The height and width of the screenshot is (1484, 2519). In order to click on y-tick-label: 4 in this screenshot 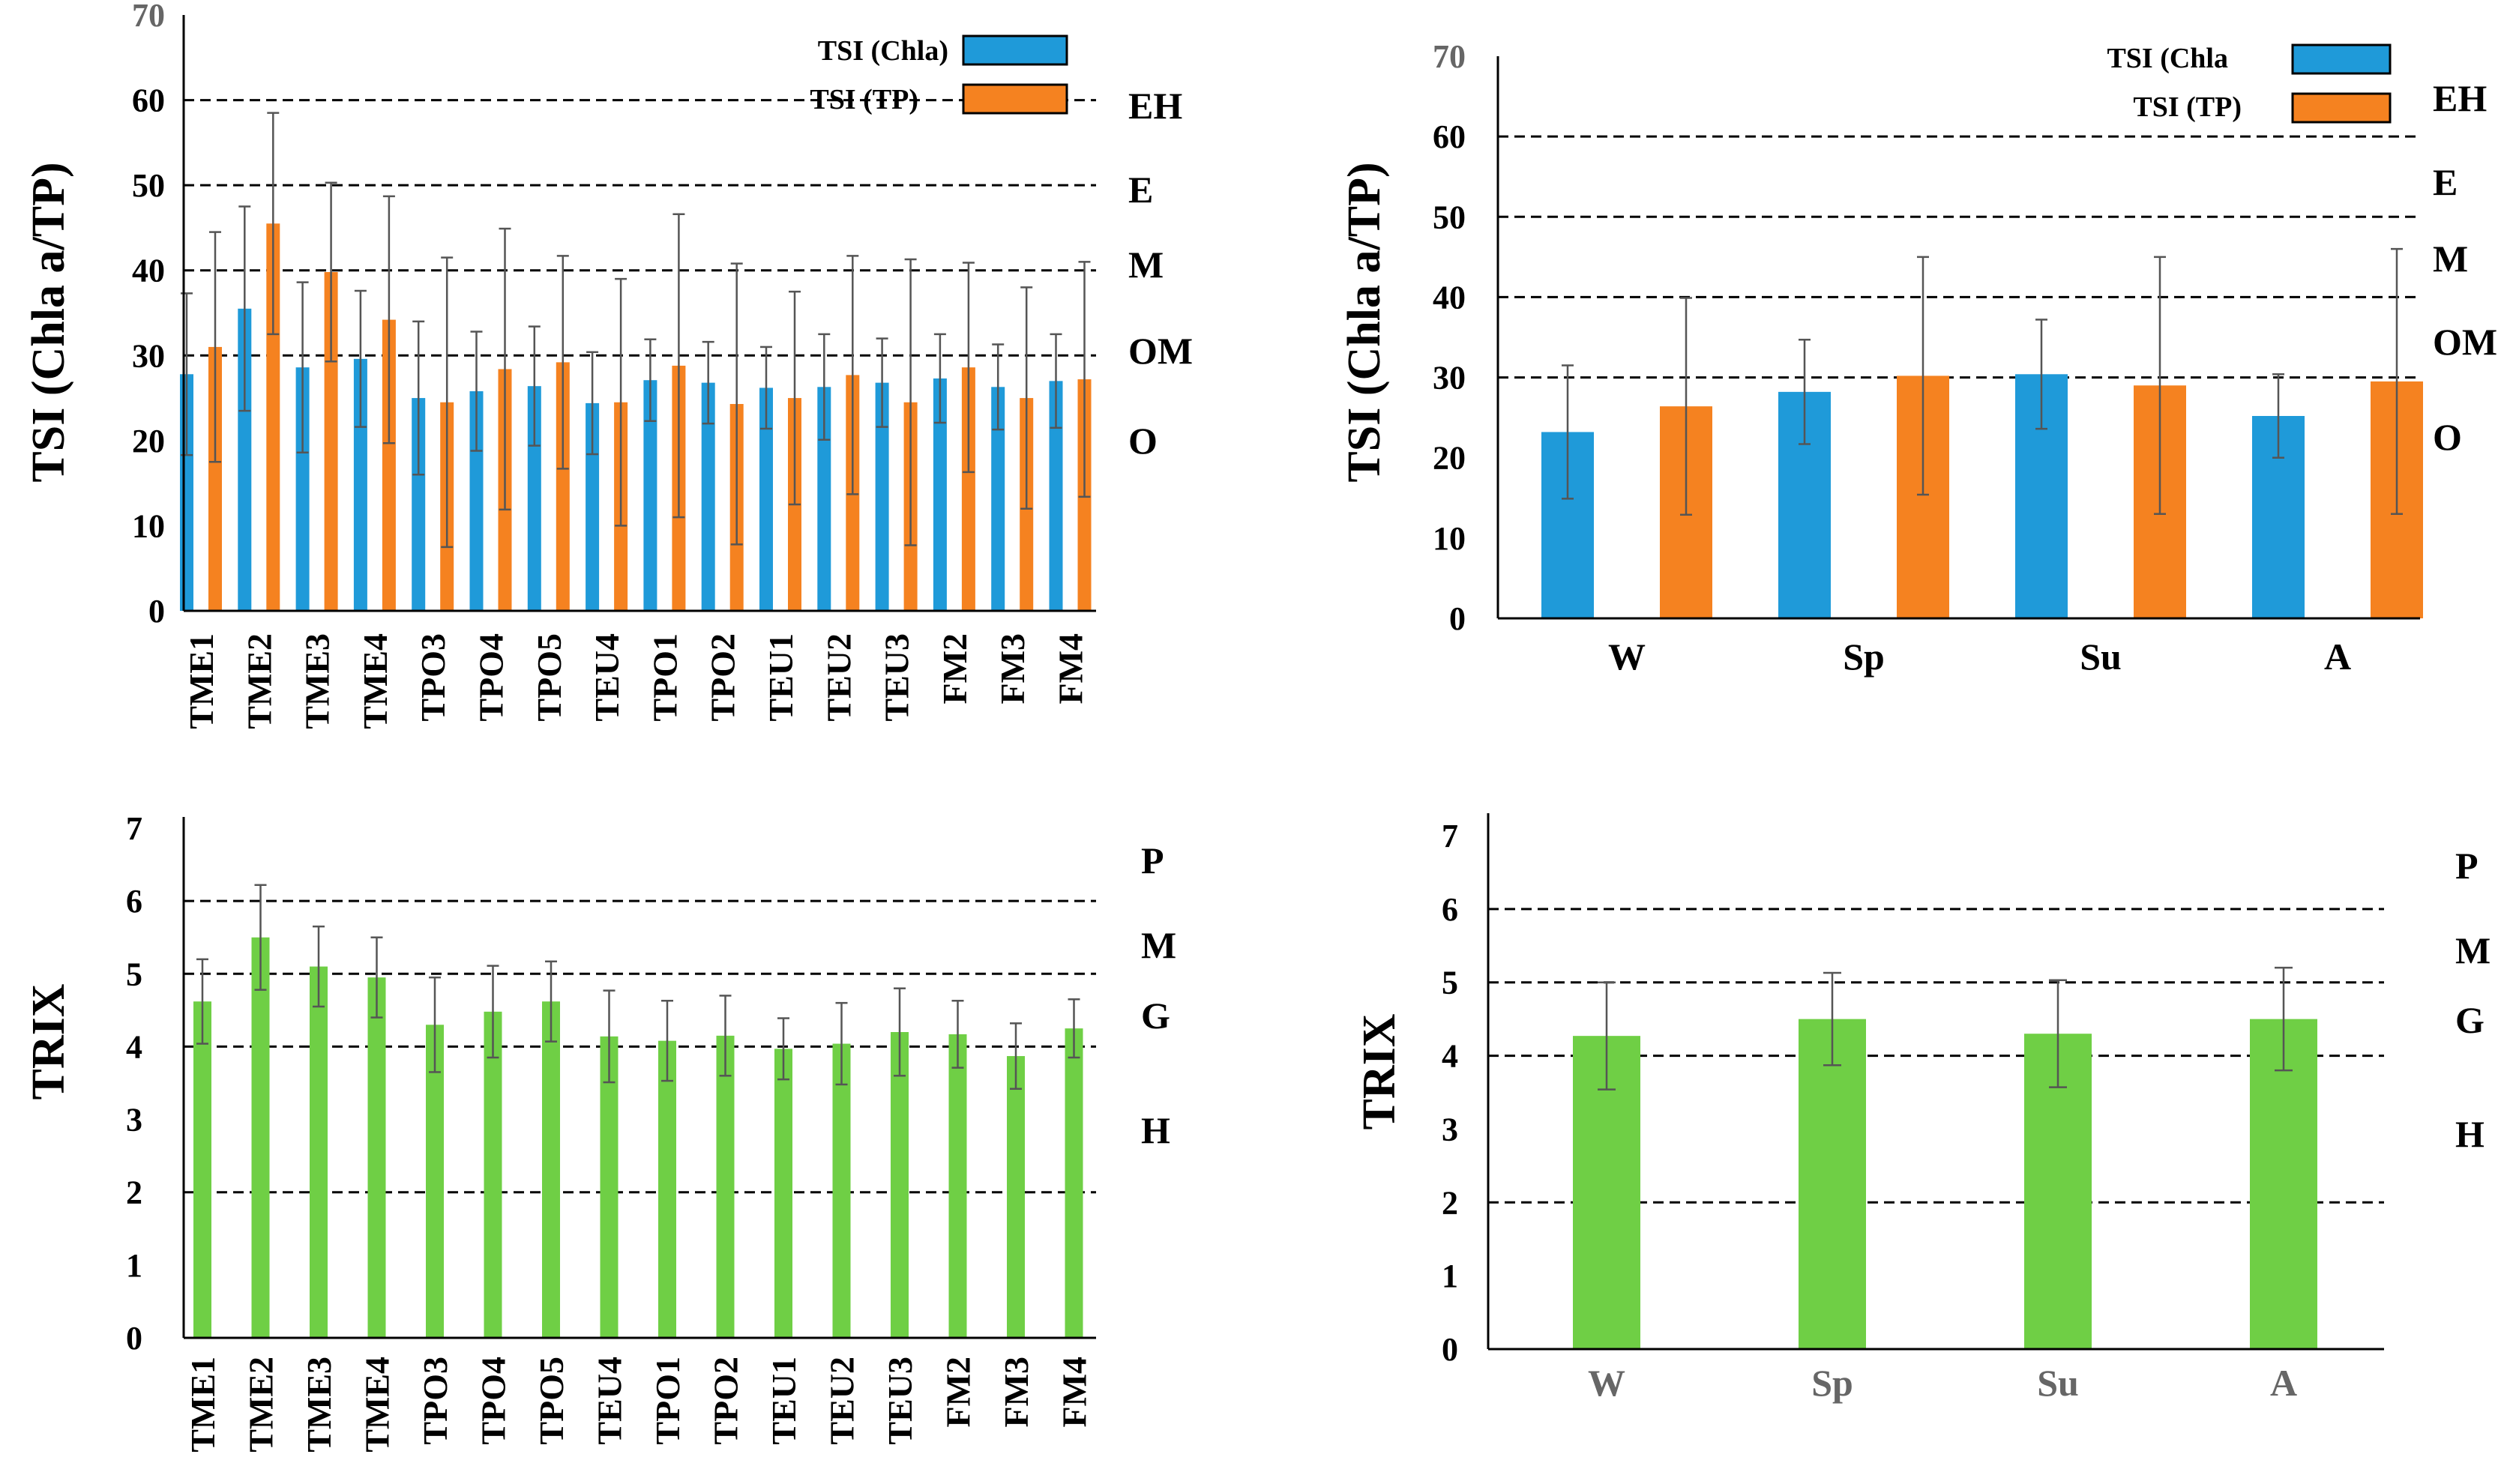, I will do `click(134, 1047)`.